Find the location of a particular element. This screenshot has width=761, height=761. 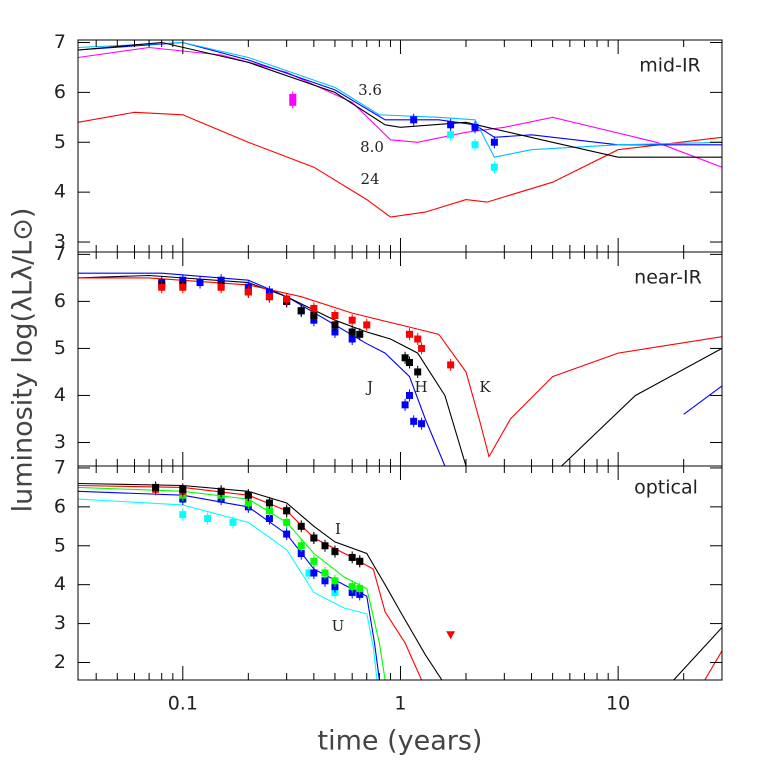

y-tick-label: 2 is located at coordinates (60, 662).